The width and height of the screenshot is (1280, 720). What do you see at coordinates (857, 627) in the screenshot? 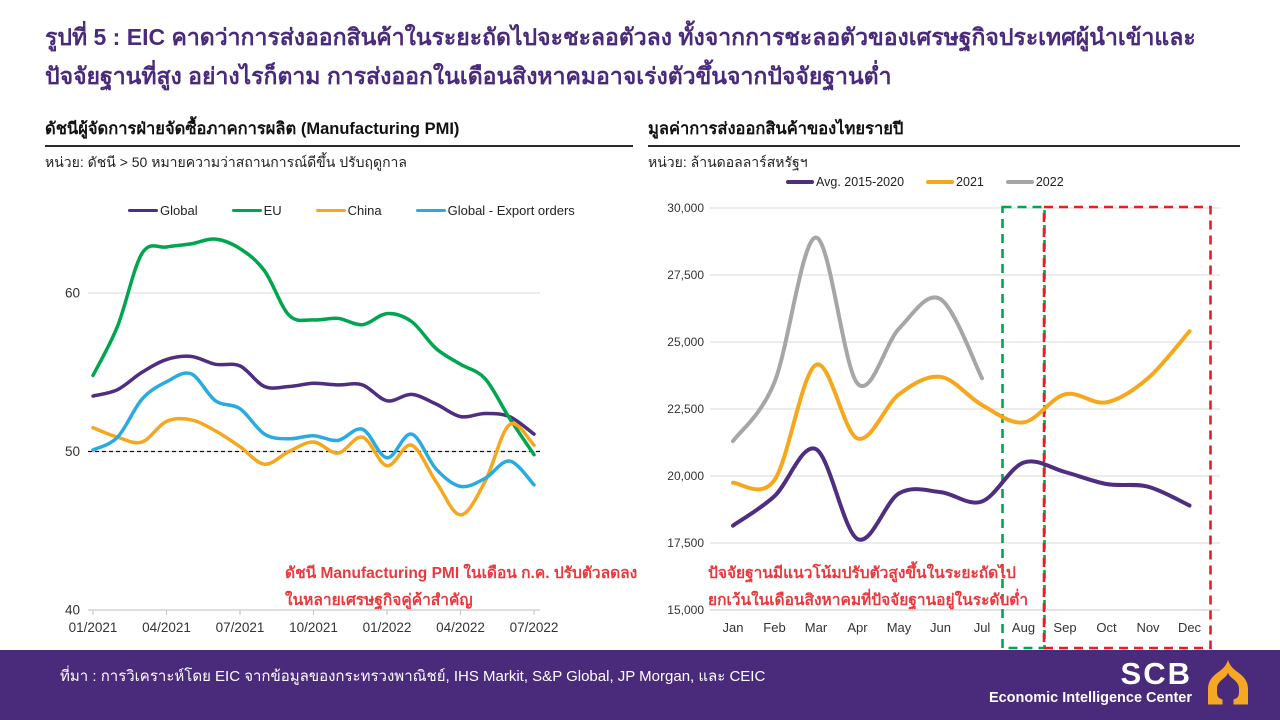
I see `svg-text: Apr` at bounding box center [857, 627].